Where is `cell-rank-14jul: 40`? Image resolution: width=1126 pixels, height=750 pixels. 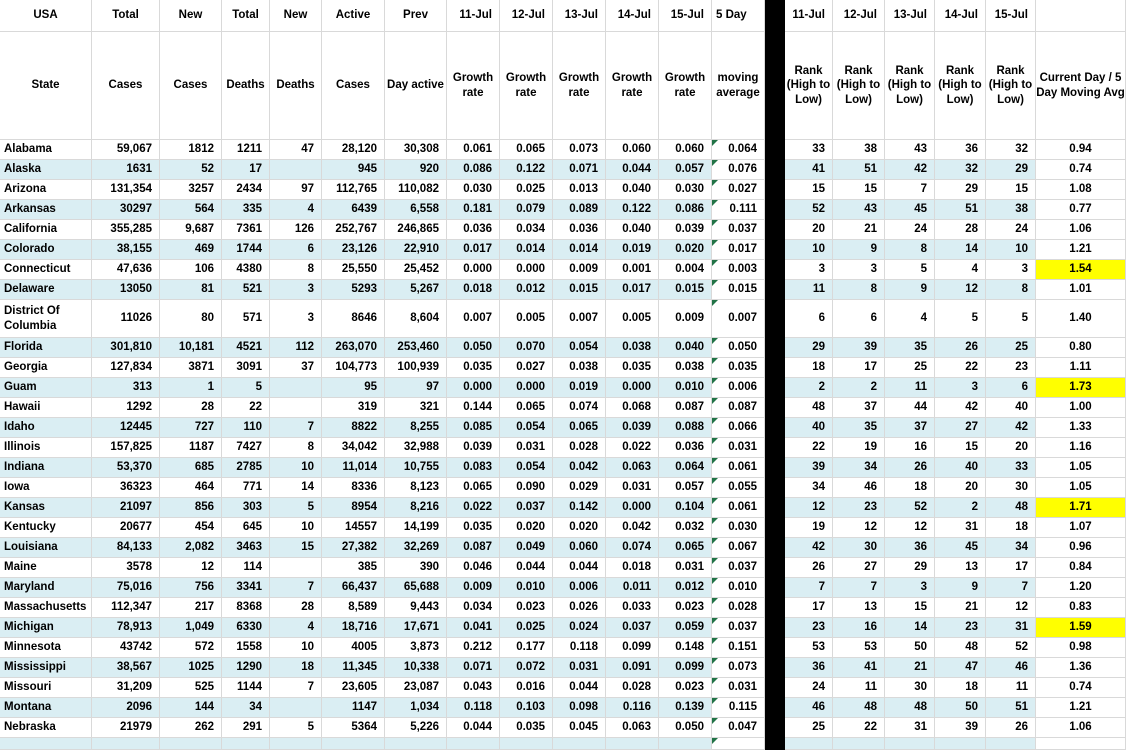
cell-rank-14jul: 40 is located at coordinates (960, 468).